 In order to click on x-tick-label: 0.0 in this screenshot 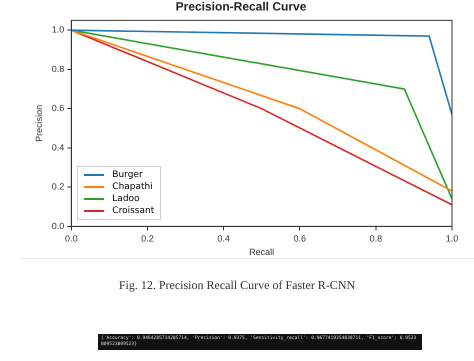, I will do `click(71, 238)`.